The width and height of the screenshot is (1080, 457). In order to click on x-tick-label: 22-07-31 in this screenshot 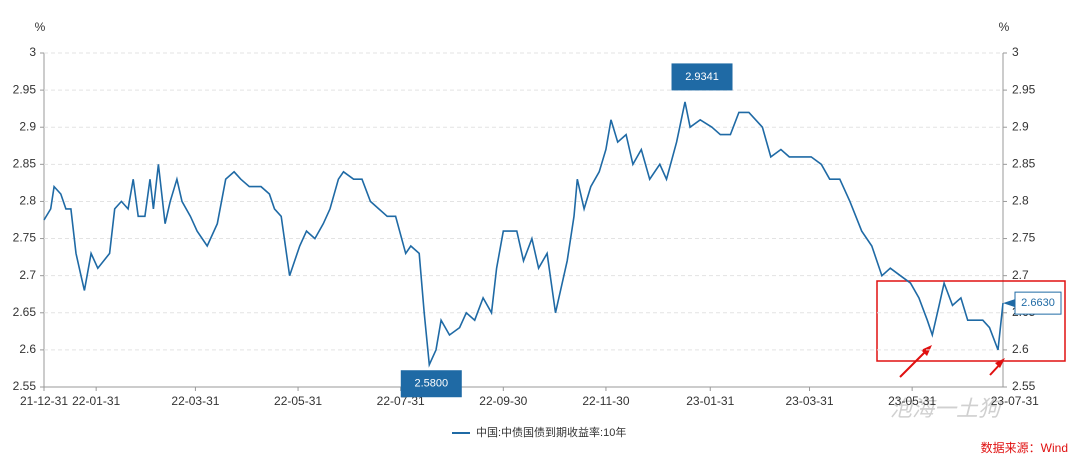, I will do `click(401, 401)`.